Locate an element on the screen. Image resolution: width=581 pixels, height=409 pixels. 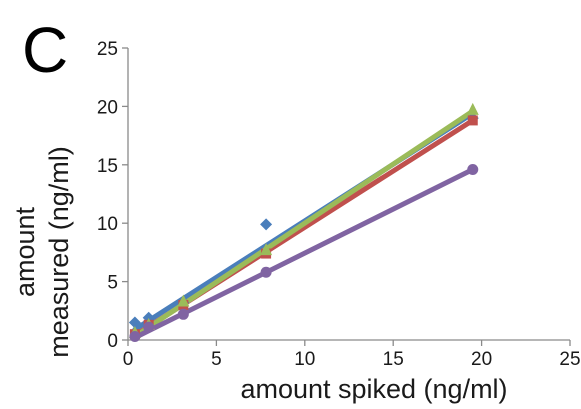
x-tick-label-3: 15 is located at coordinates (393, 359).